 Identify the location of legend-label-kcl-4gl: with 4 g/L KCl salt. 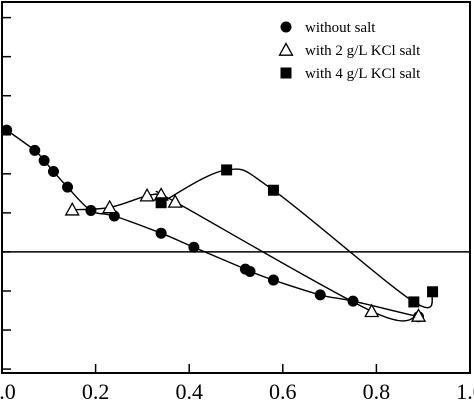
(363, 74).